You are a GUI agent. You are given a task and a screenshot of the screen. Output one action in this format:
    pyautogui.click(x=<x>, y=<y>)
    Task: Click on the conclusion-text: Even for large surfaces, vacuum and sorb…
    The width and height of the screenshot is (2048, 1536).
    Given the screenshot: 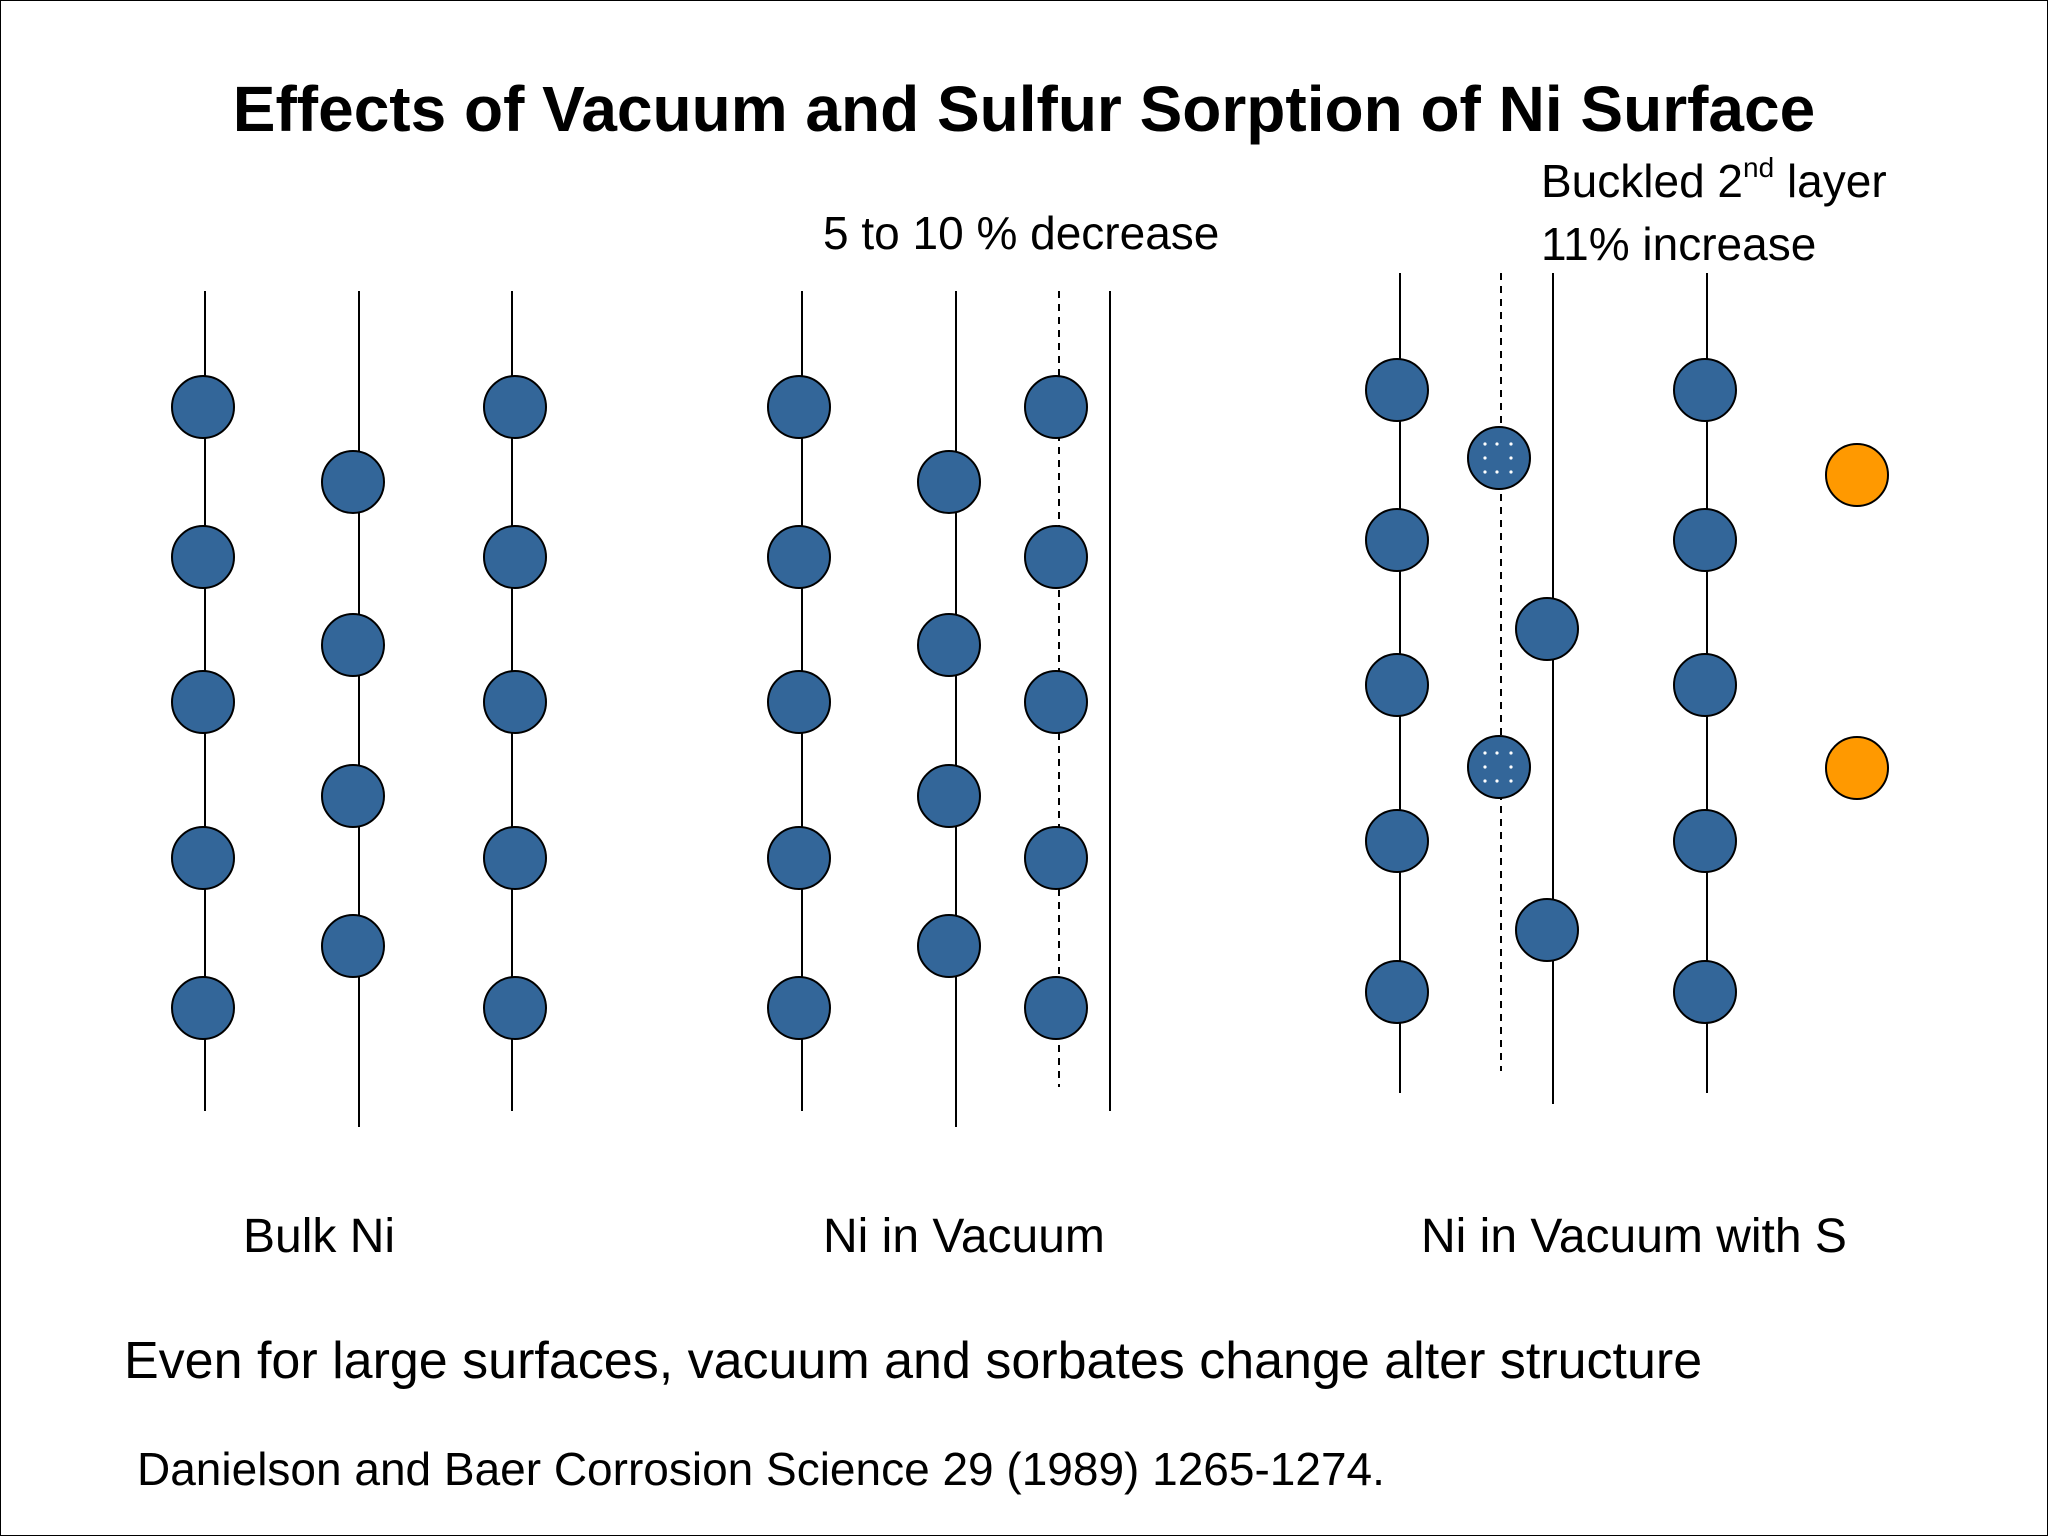 What is the action you would take?
    pyautogui.click(x=913, y=1361)
    